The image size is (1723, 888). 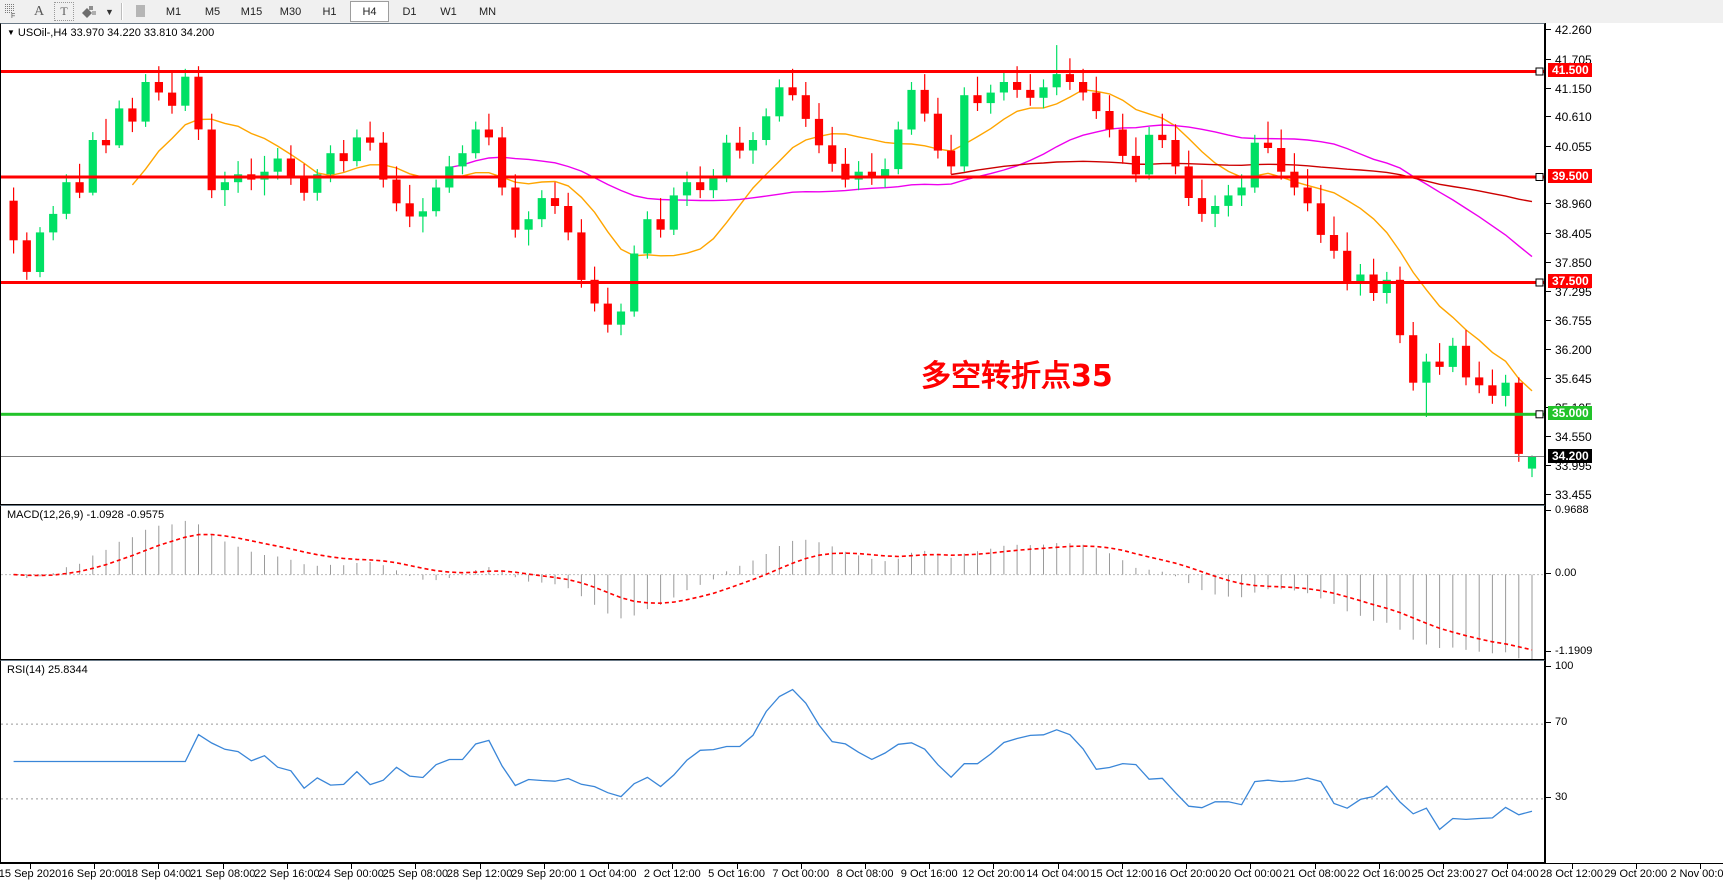 What do you see at coordinates (1634, 147) in the screenshot?
I see `price-tick: 40.055` at bounding box center [1634, 147].